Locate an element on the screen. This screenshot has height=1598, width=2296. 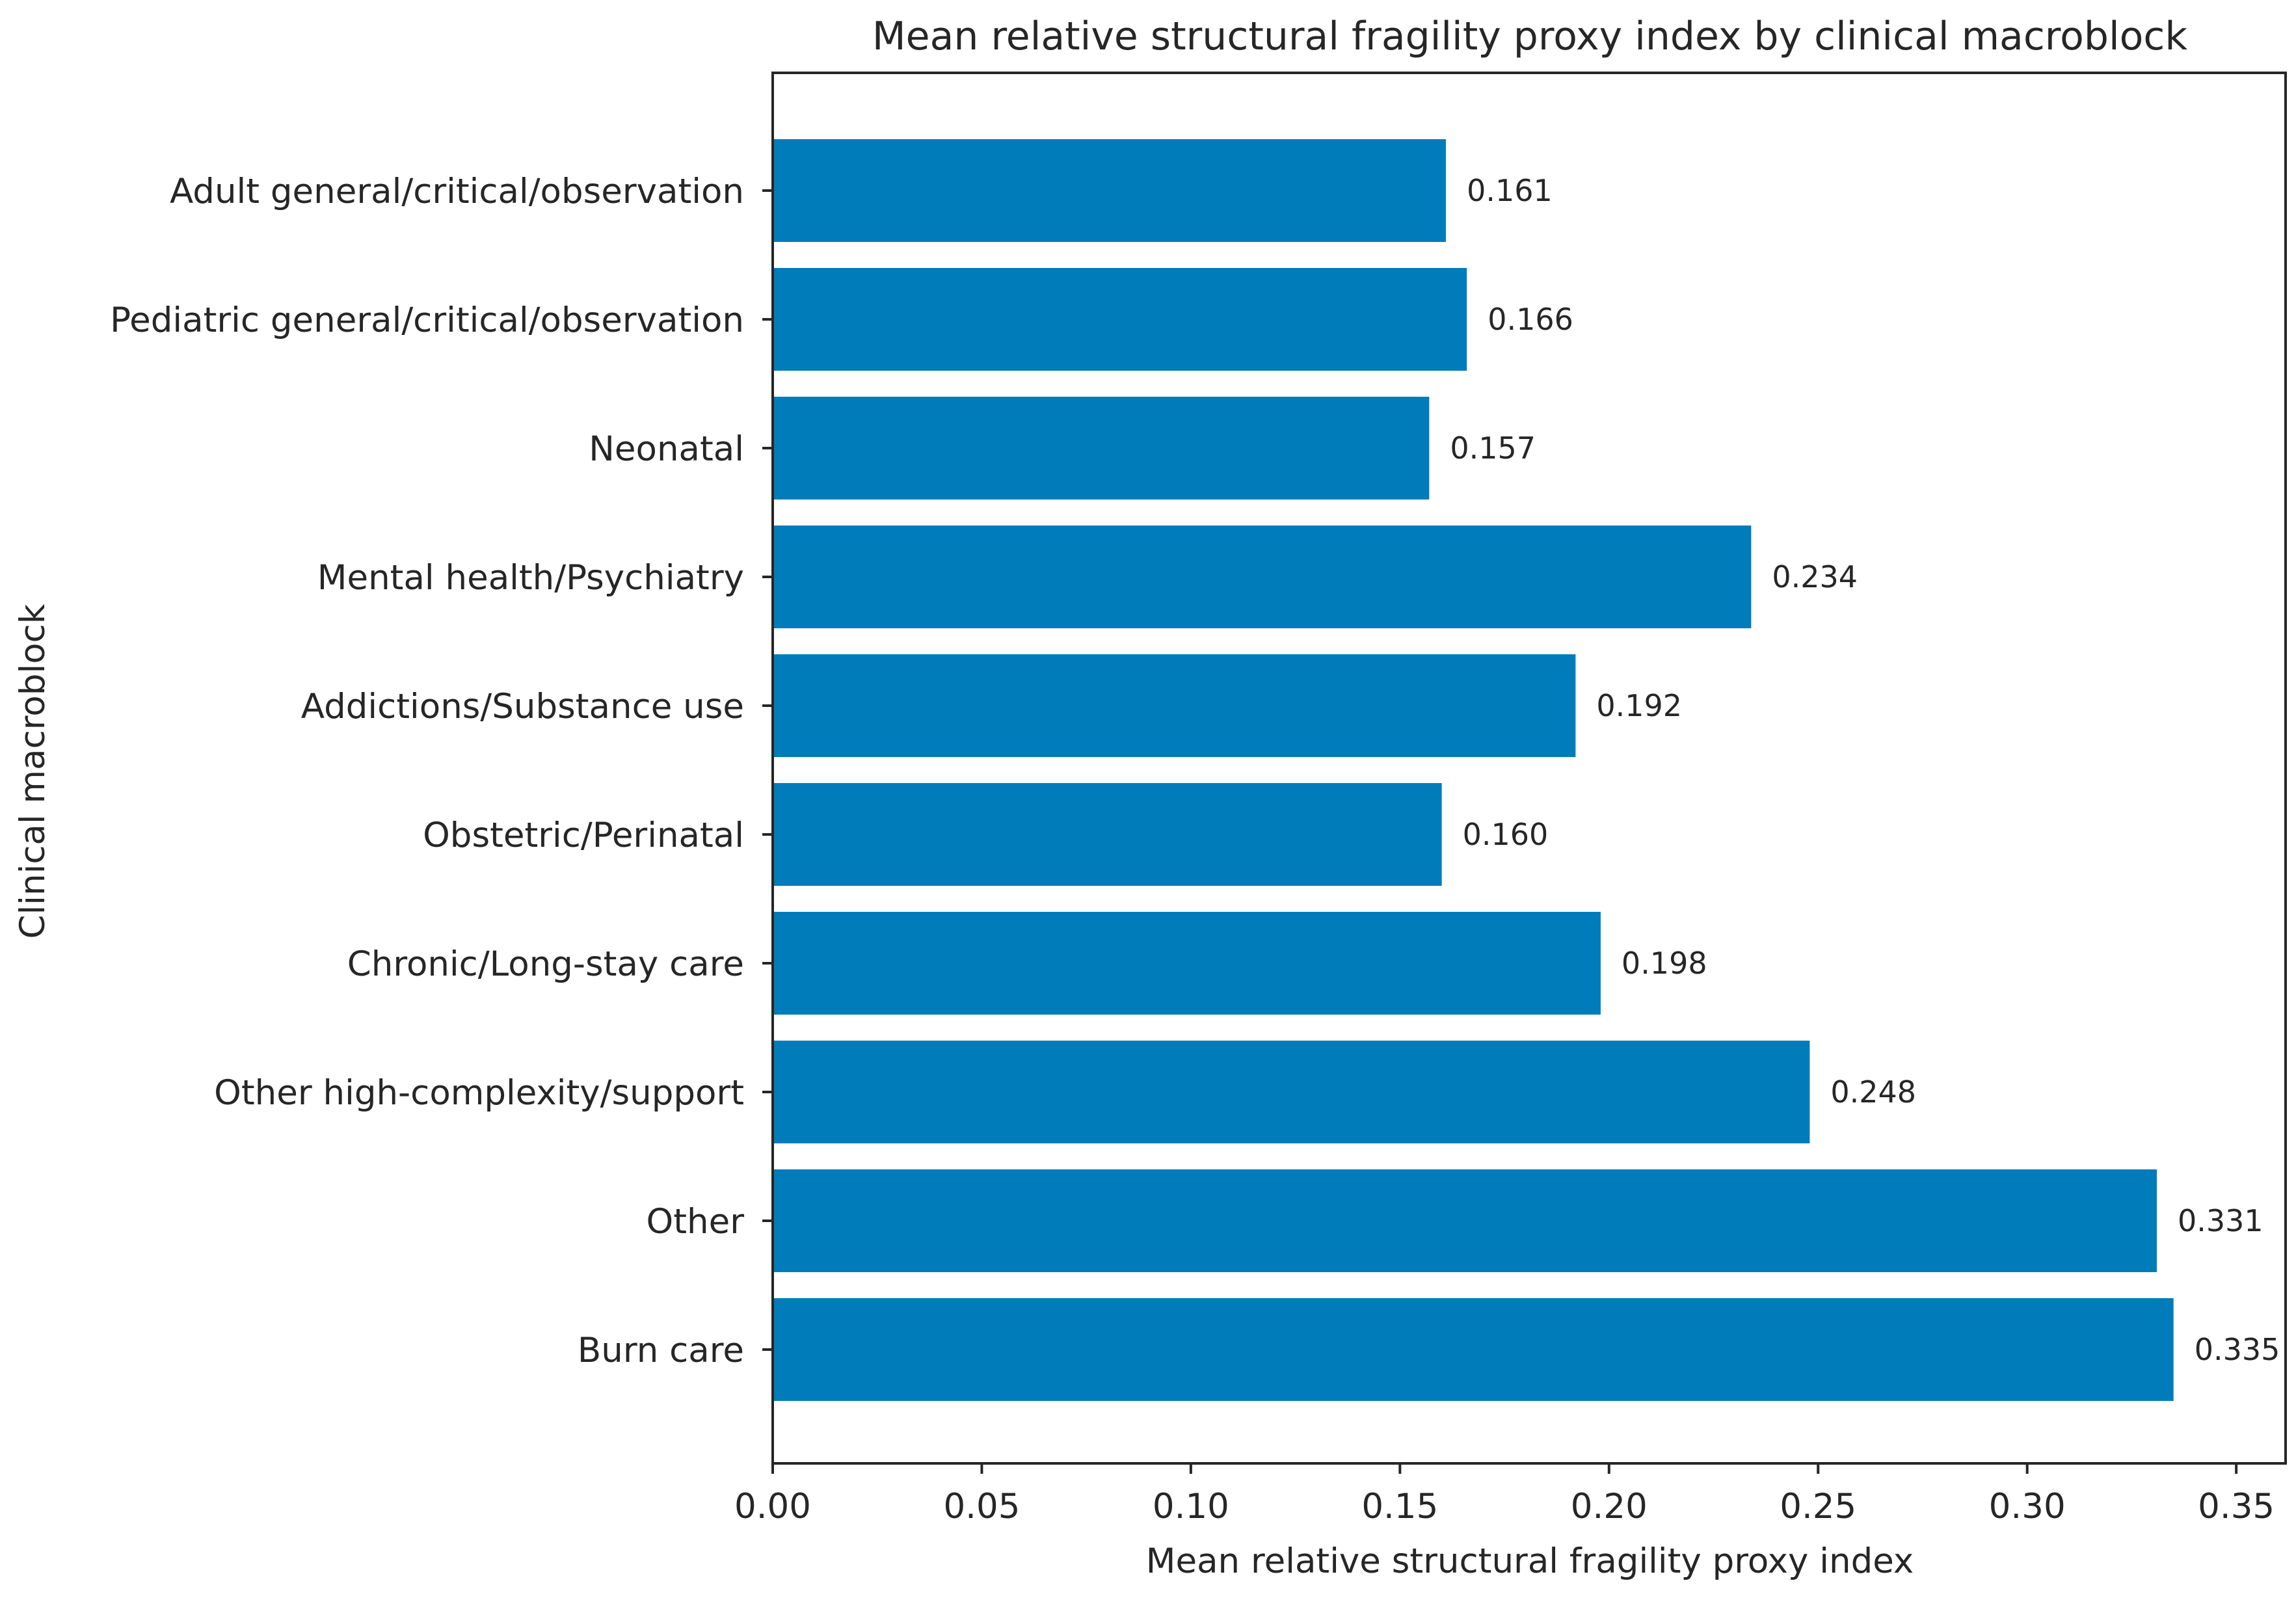
y-tick-label: Pediatric general/critical/observation is located at coordinates (427, 320).